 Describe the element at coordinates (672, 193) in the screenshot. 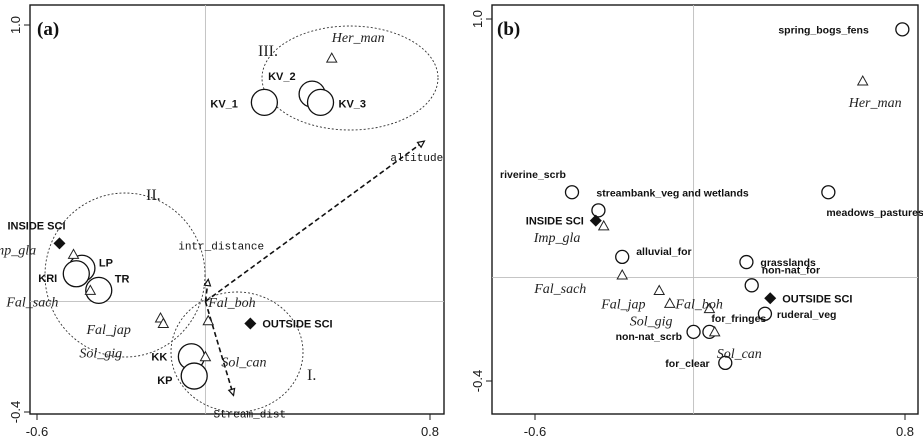

I see `env-label: streambank_veg and wetlands` at that location.